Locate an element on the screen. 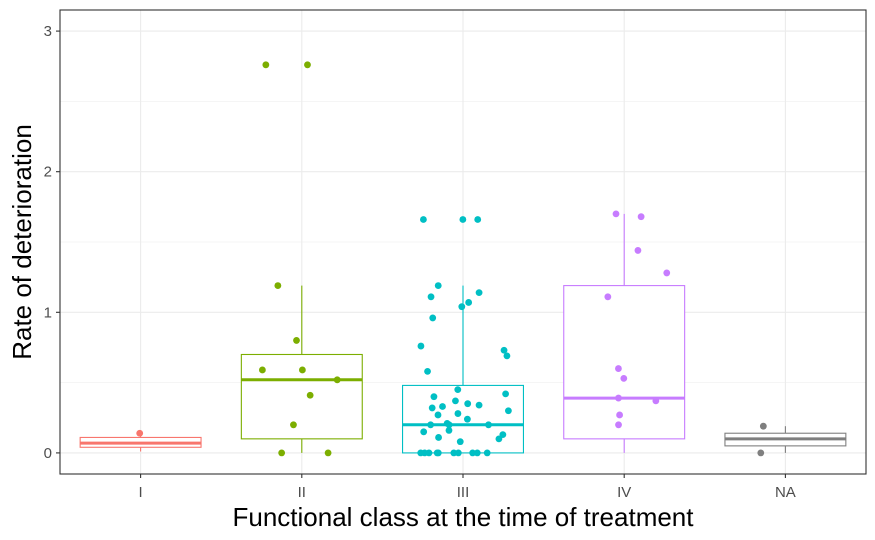 This screenshot has width=875, height=540. x-tick-label: I is located at coordinates (141, 492).